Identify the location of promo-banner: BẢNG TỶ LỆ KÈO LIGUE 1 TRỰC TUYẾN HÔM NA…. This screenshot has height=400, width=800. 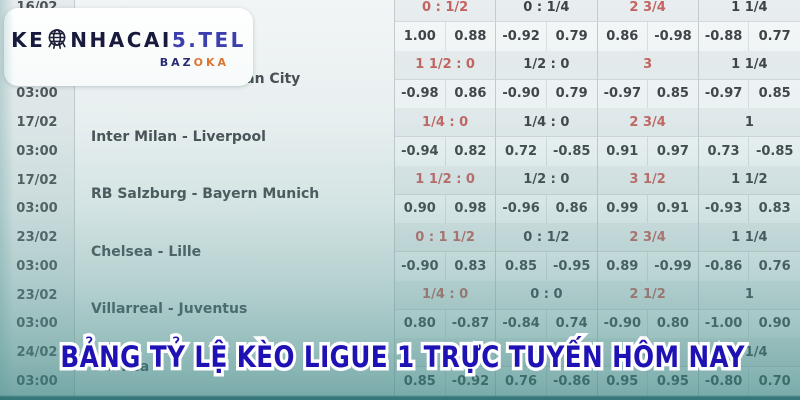
(400, 357).